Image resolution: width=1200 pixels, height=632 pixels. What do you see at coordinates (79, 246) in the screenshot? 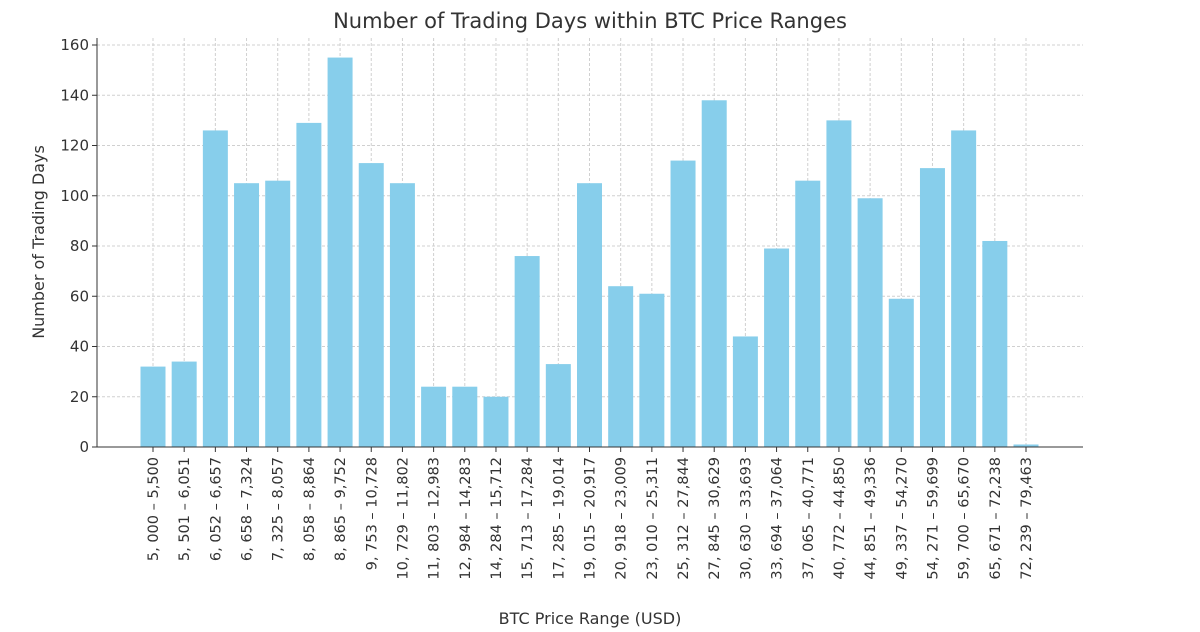
I see `y-tick-label: 80` at bounding box center [79, 246].